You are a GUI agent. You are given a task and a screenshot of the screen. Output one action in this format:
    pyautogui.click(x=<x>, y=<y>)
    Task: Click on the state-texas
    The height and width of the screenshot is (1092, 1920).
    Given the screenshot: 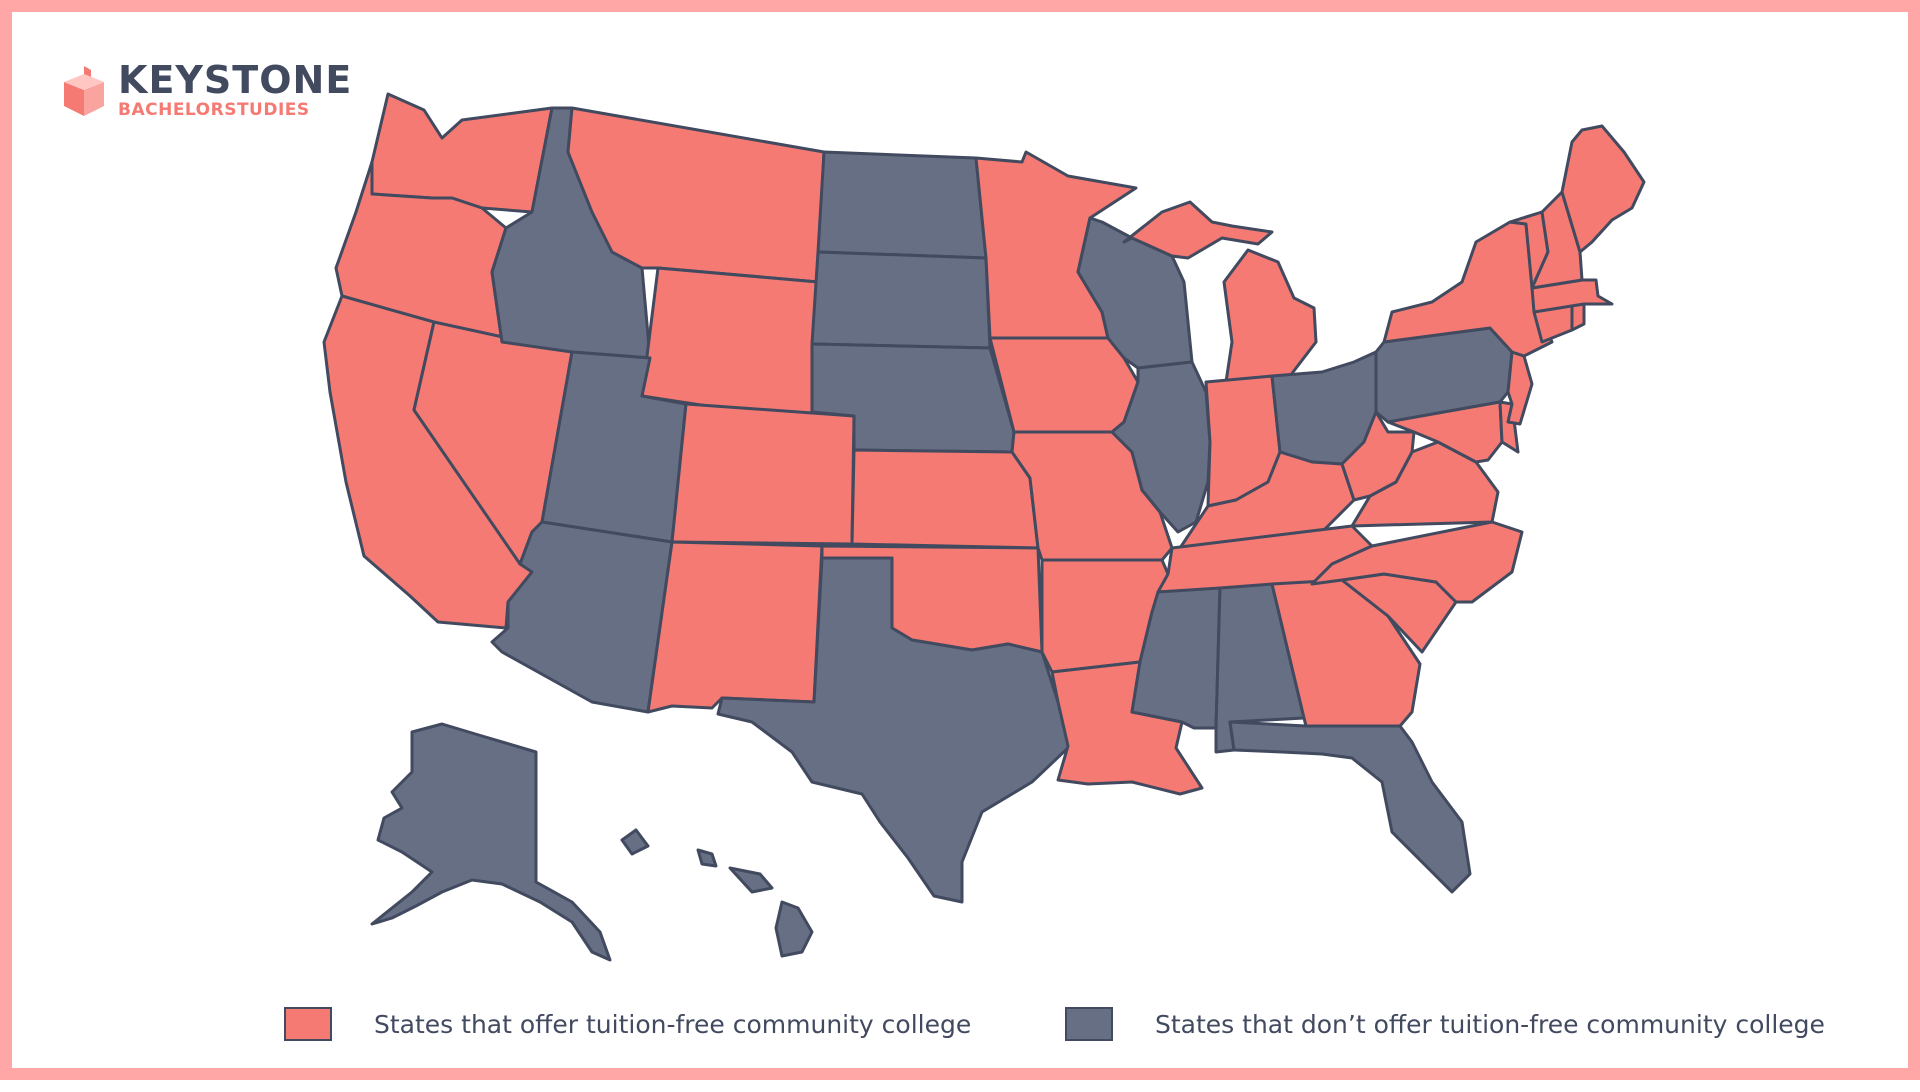 What is the action you would take?
    pyautogui.click(x=894, y=730)
    